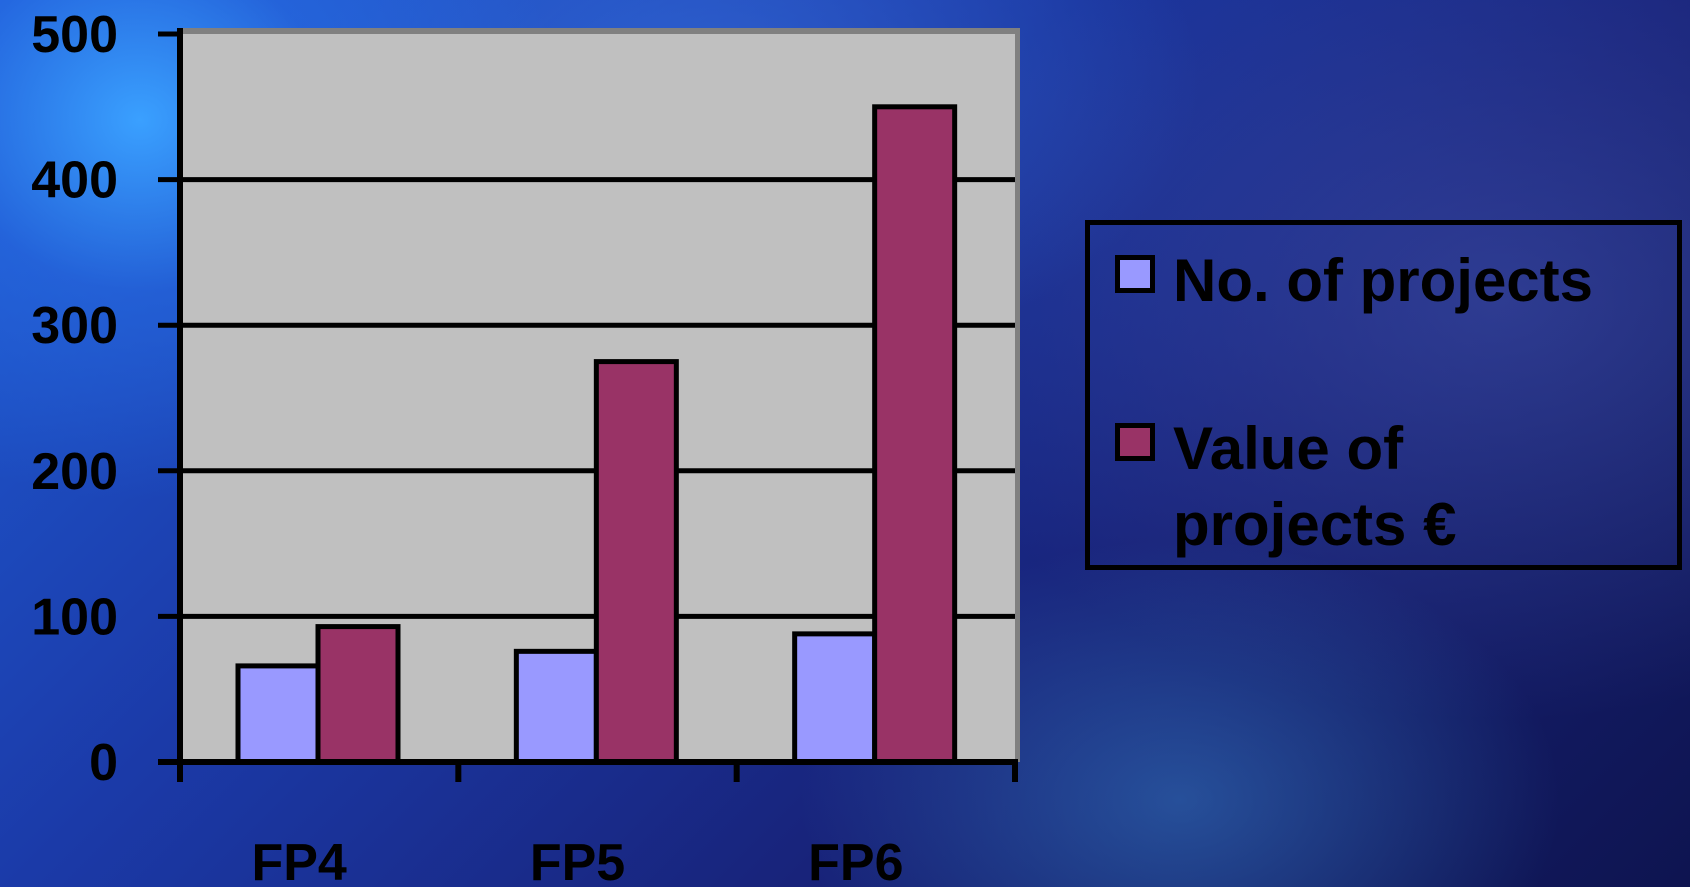  What do you see at coordinates (1383, 395) in the screenshot?
I see `chart-legend: No. of projects Value of projects €` at bounding box center [1383, 395].